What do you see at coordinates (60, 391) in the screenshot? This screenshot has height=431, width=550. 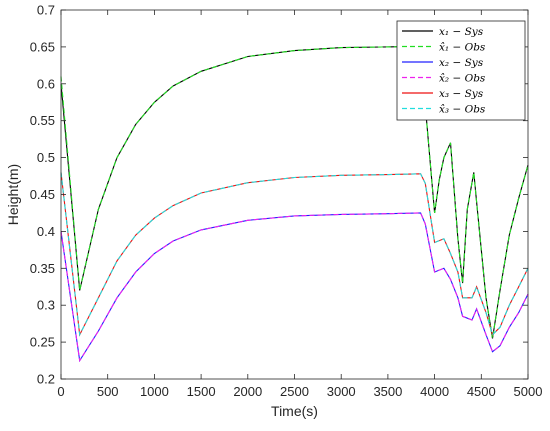 I see `x-tick-label: 0` at bounding box center [60, 391].